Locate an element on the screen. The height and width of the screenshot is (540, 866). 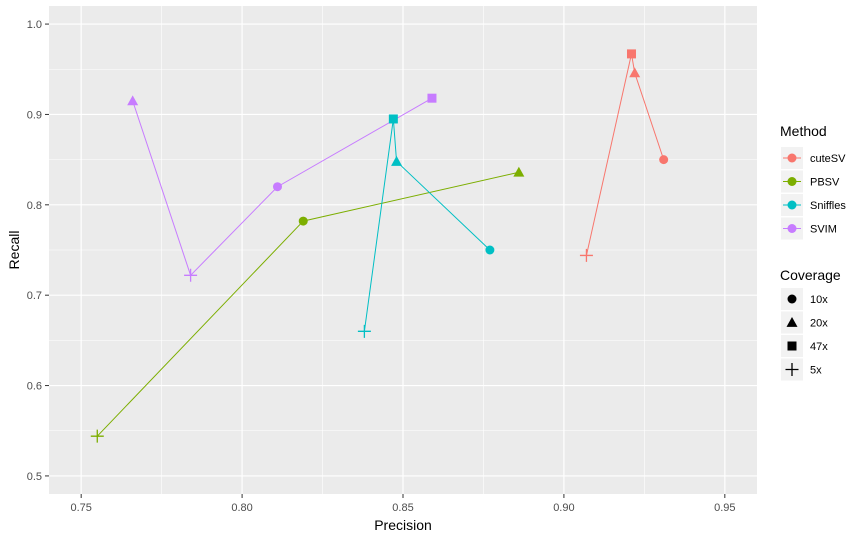
legend-method-key-point-svim is located at coordinates (792, 228).